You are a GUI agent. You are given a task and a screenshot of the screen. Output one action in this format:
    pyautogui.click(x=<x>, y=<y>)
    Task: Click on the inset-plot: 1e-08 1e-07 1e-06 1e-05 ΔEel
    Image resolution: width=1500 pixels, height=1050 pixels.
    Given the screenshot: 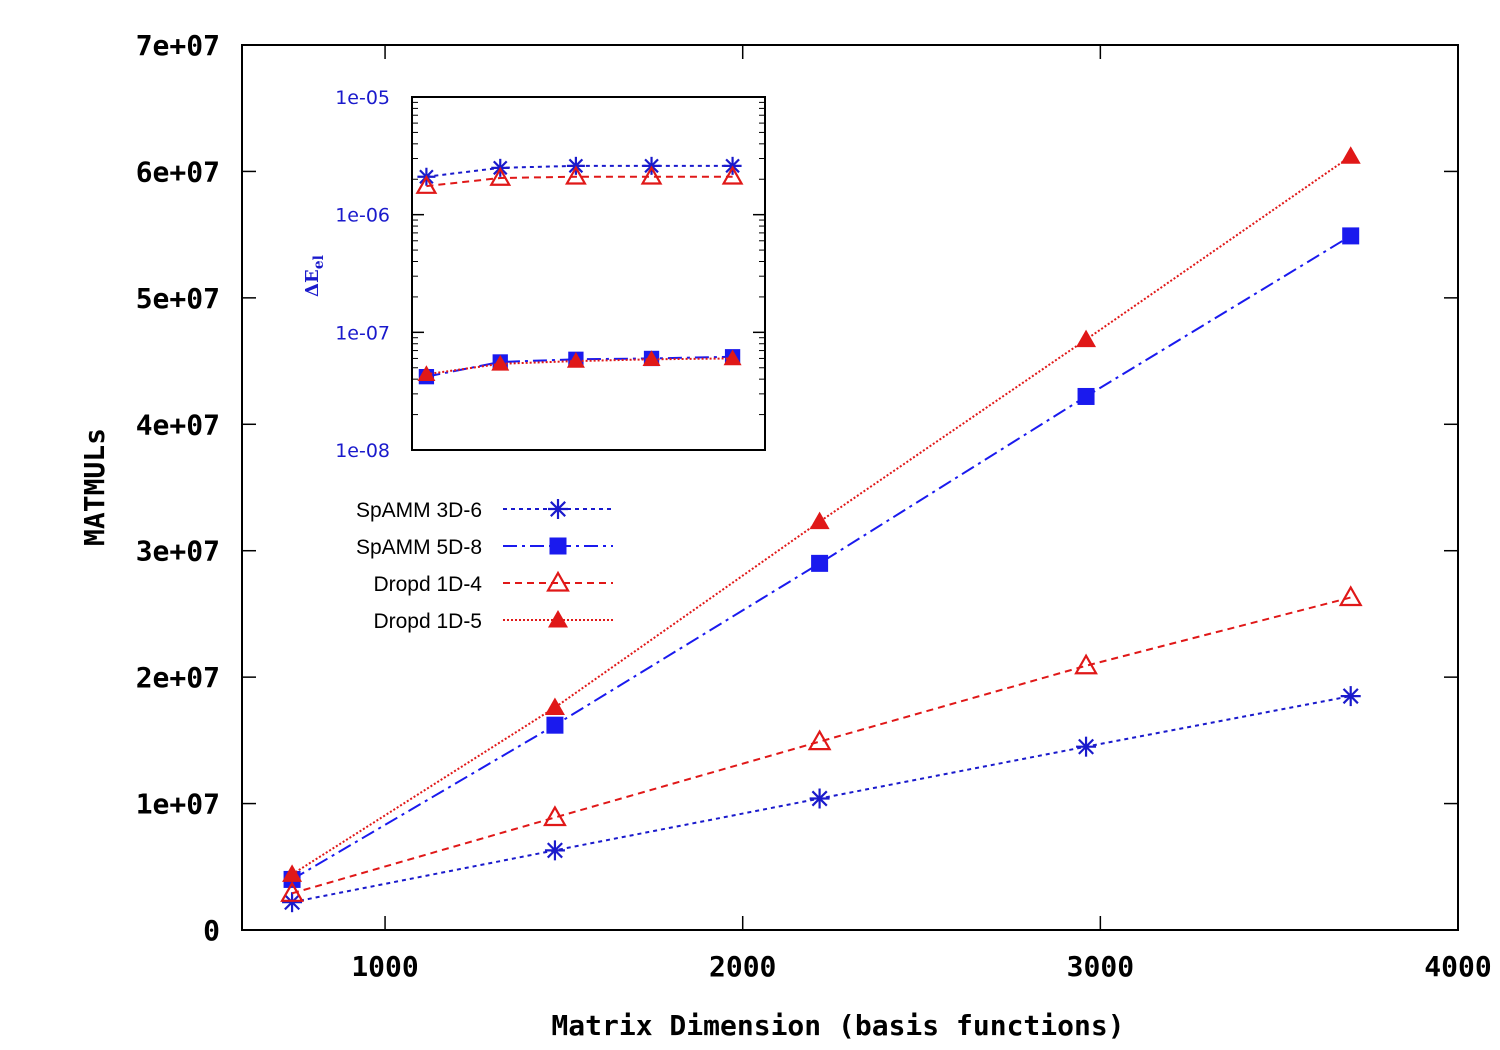 What is the action you would take?
    pyautogui.click(x=534, y=274)
    